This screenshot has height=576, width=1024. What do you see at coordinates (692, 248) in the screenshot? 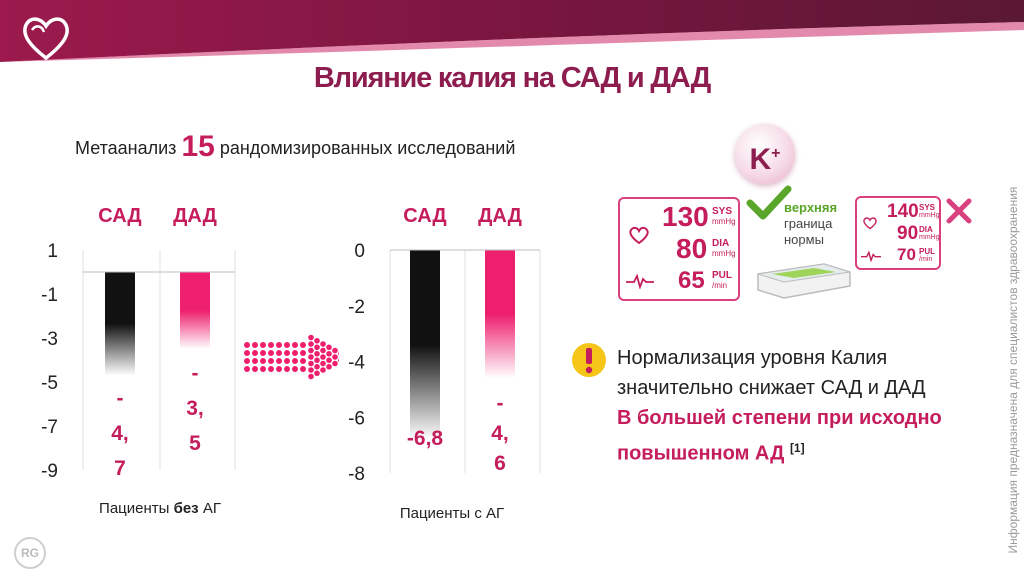
I see `dia-value: 80` at bounding box center [692, 248].